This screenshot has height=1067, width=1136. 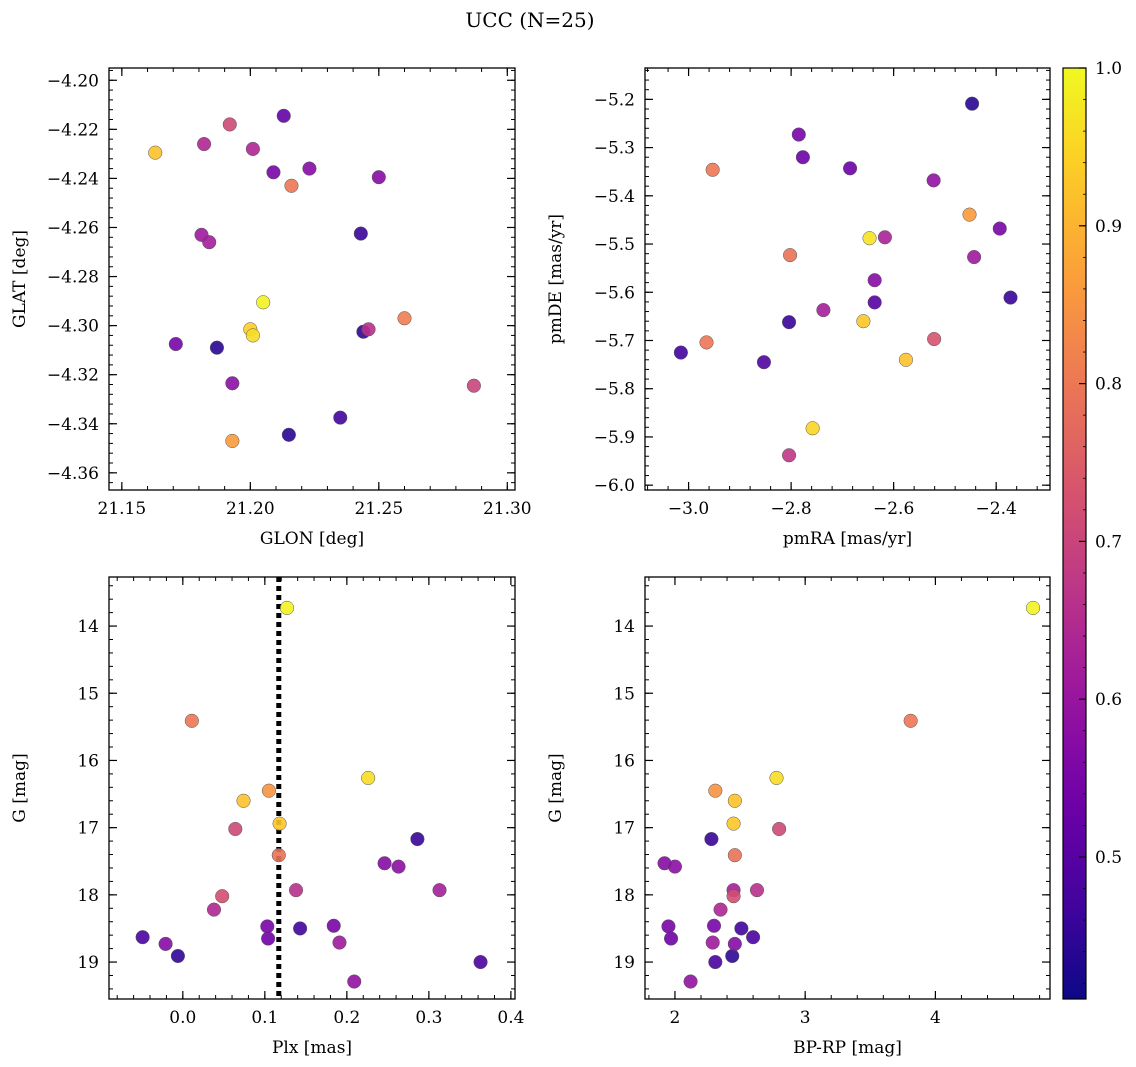 I want to click on y-tick-label: −4.30, so click(x=73, y=327).